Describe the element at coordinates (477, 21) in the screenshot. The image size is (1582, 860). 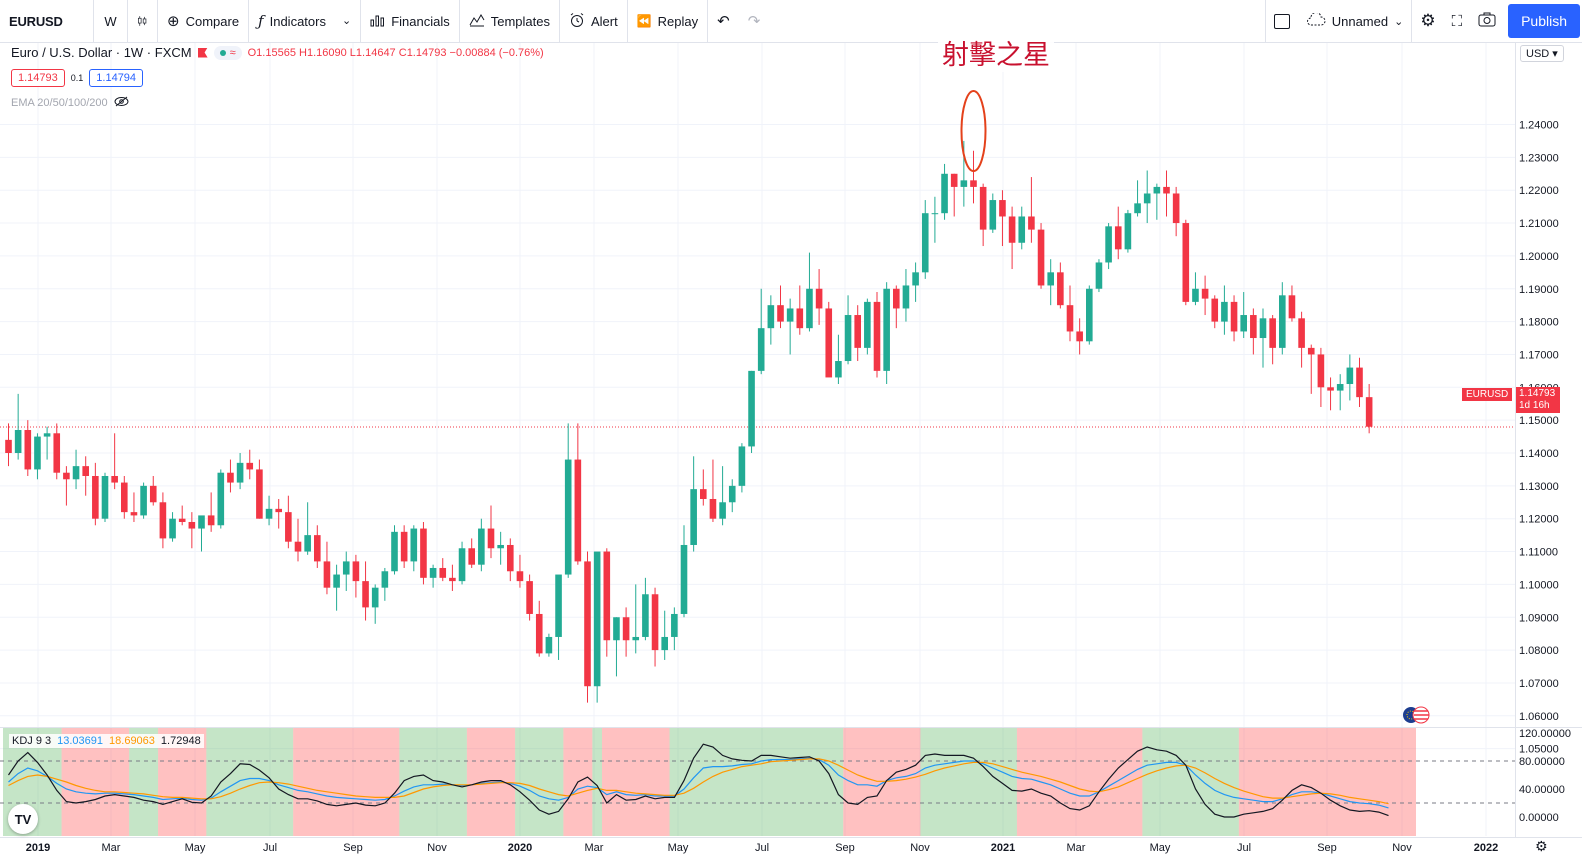
I see `templates-icon` at that location.